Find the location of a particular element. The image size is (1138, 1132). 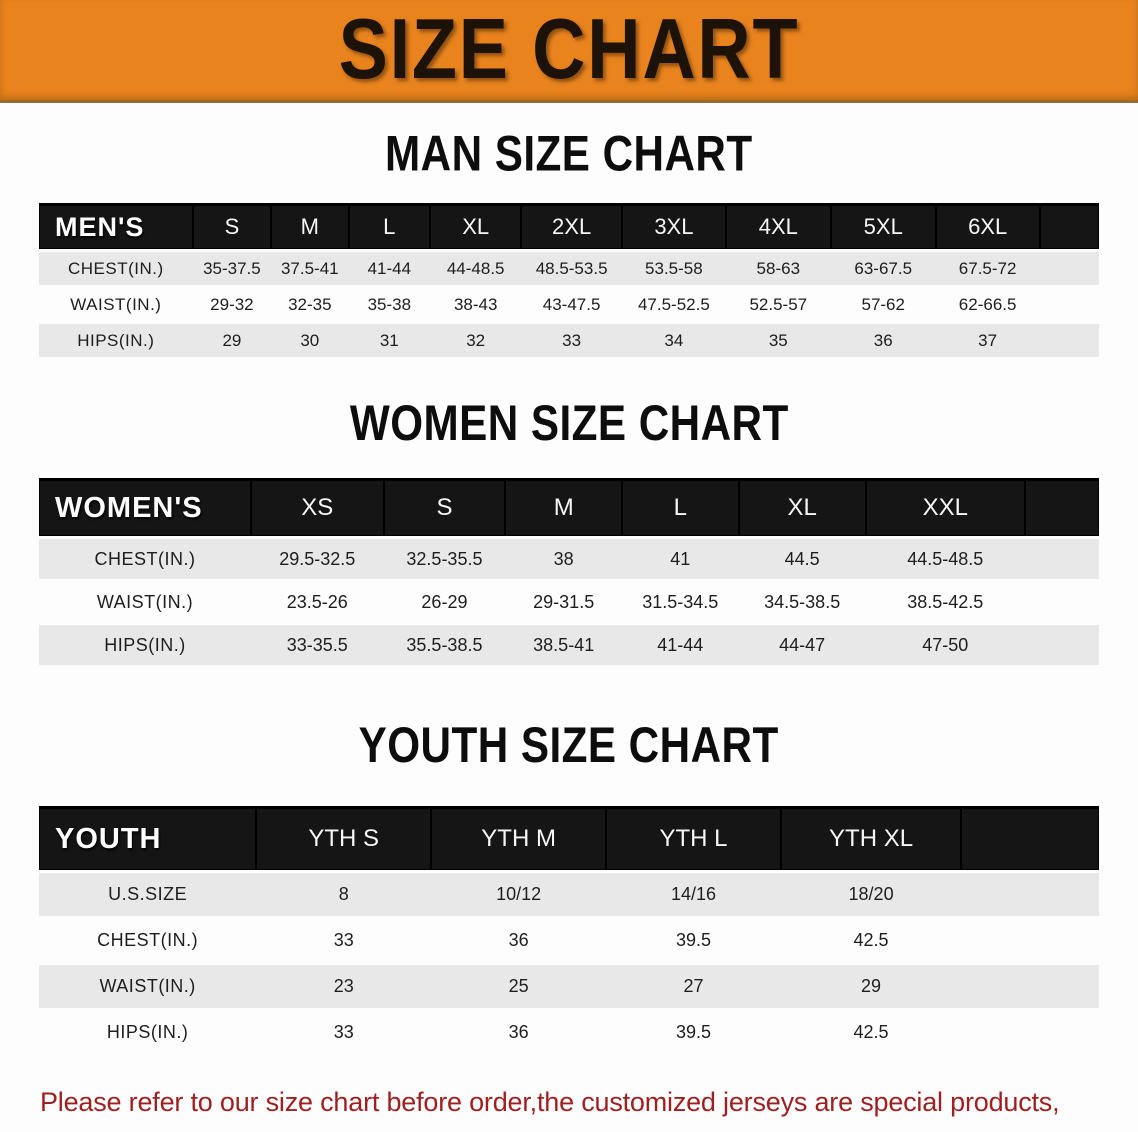

cell: 35-37.5 is located at coordinates (232, 269).